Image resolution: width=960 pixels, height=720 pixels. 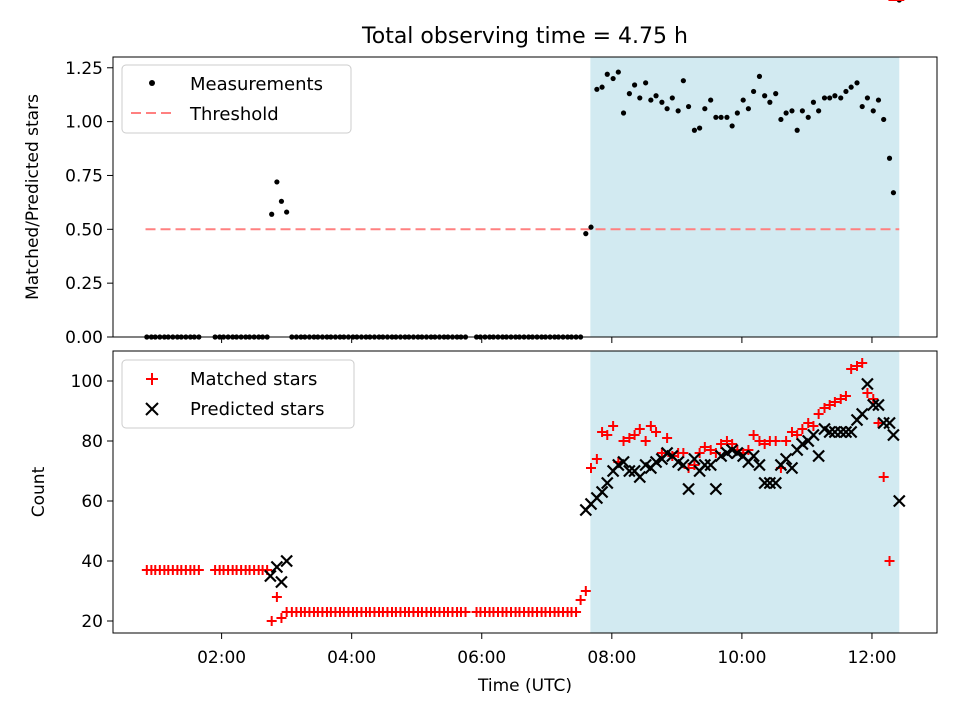 I want to click on legend-predicted-label: Predicted stars, so click(x=257, y=409).